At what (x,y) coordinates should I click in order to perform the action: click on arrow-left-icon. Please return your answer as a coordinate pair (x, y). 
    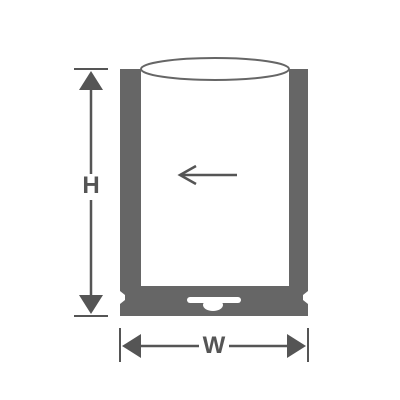
    Looking at the image, I should click on (207, 175).